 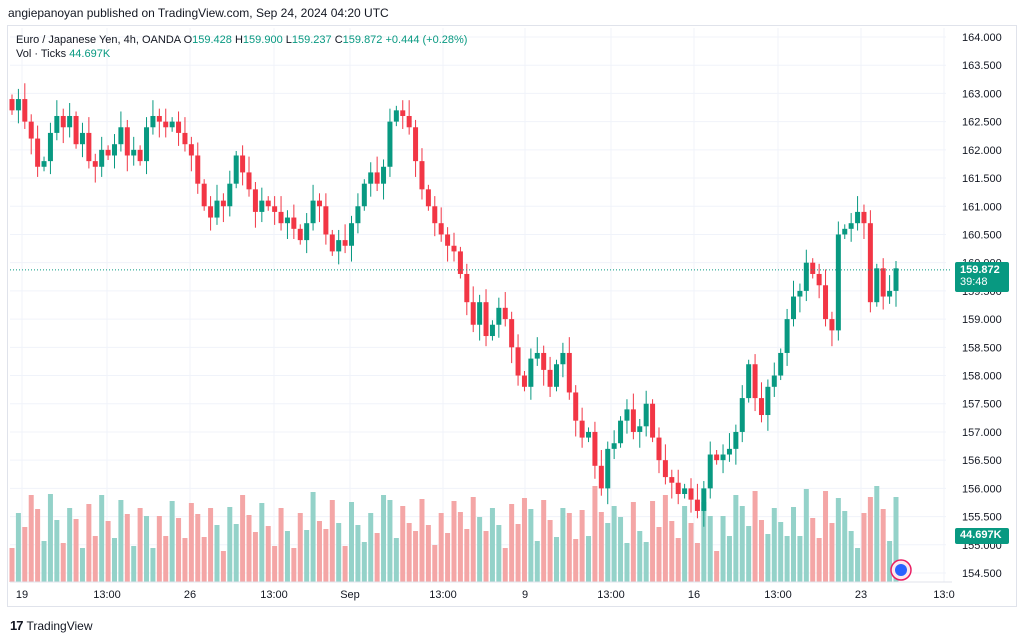 I want to click on brand-name: TradingView, so click(x=59, y=625).